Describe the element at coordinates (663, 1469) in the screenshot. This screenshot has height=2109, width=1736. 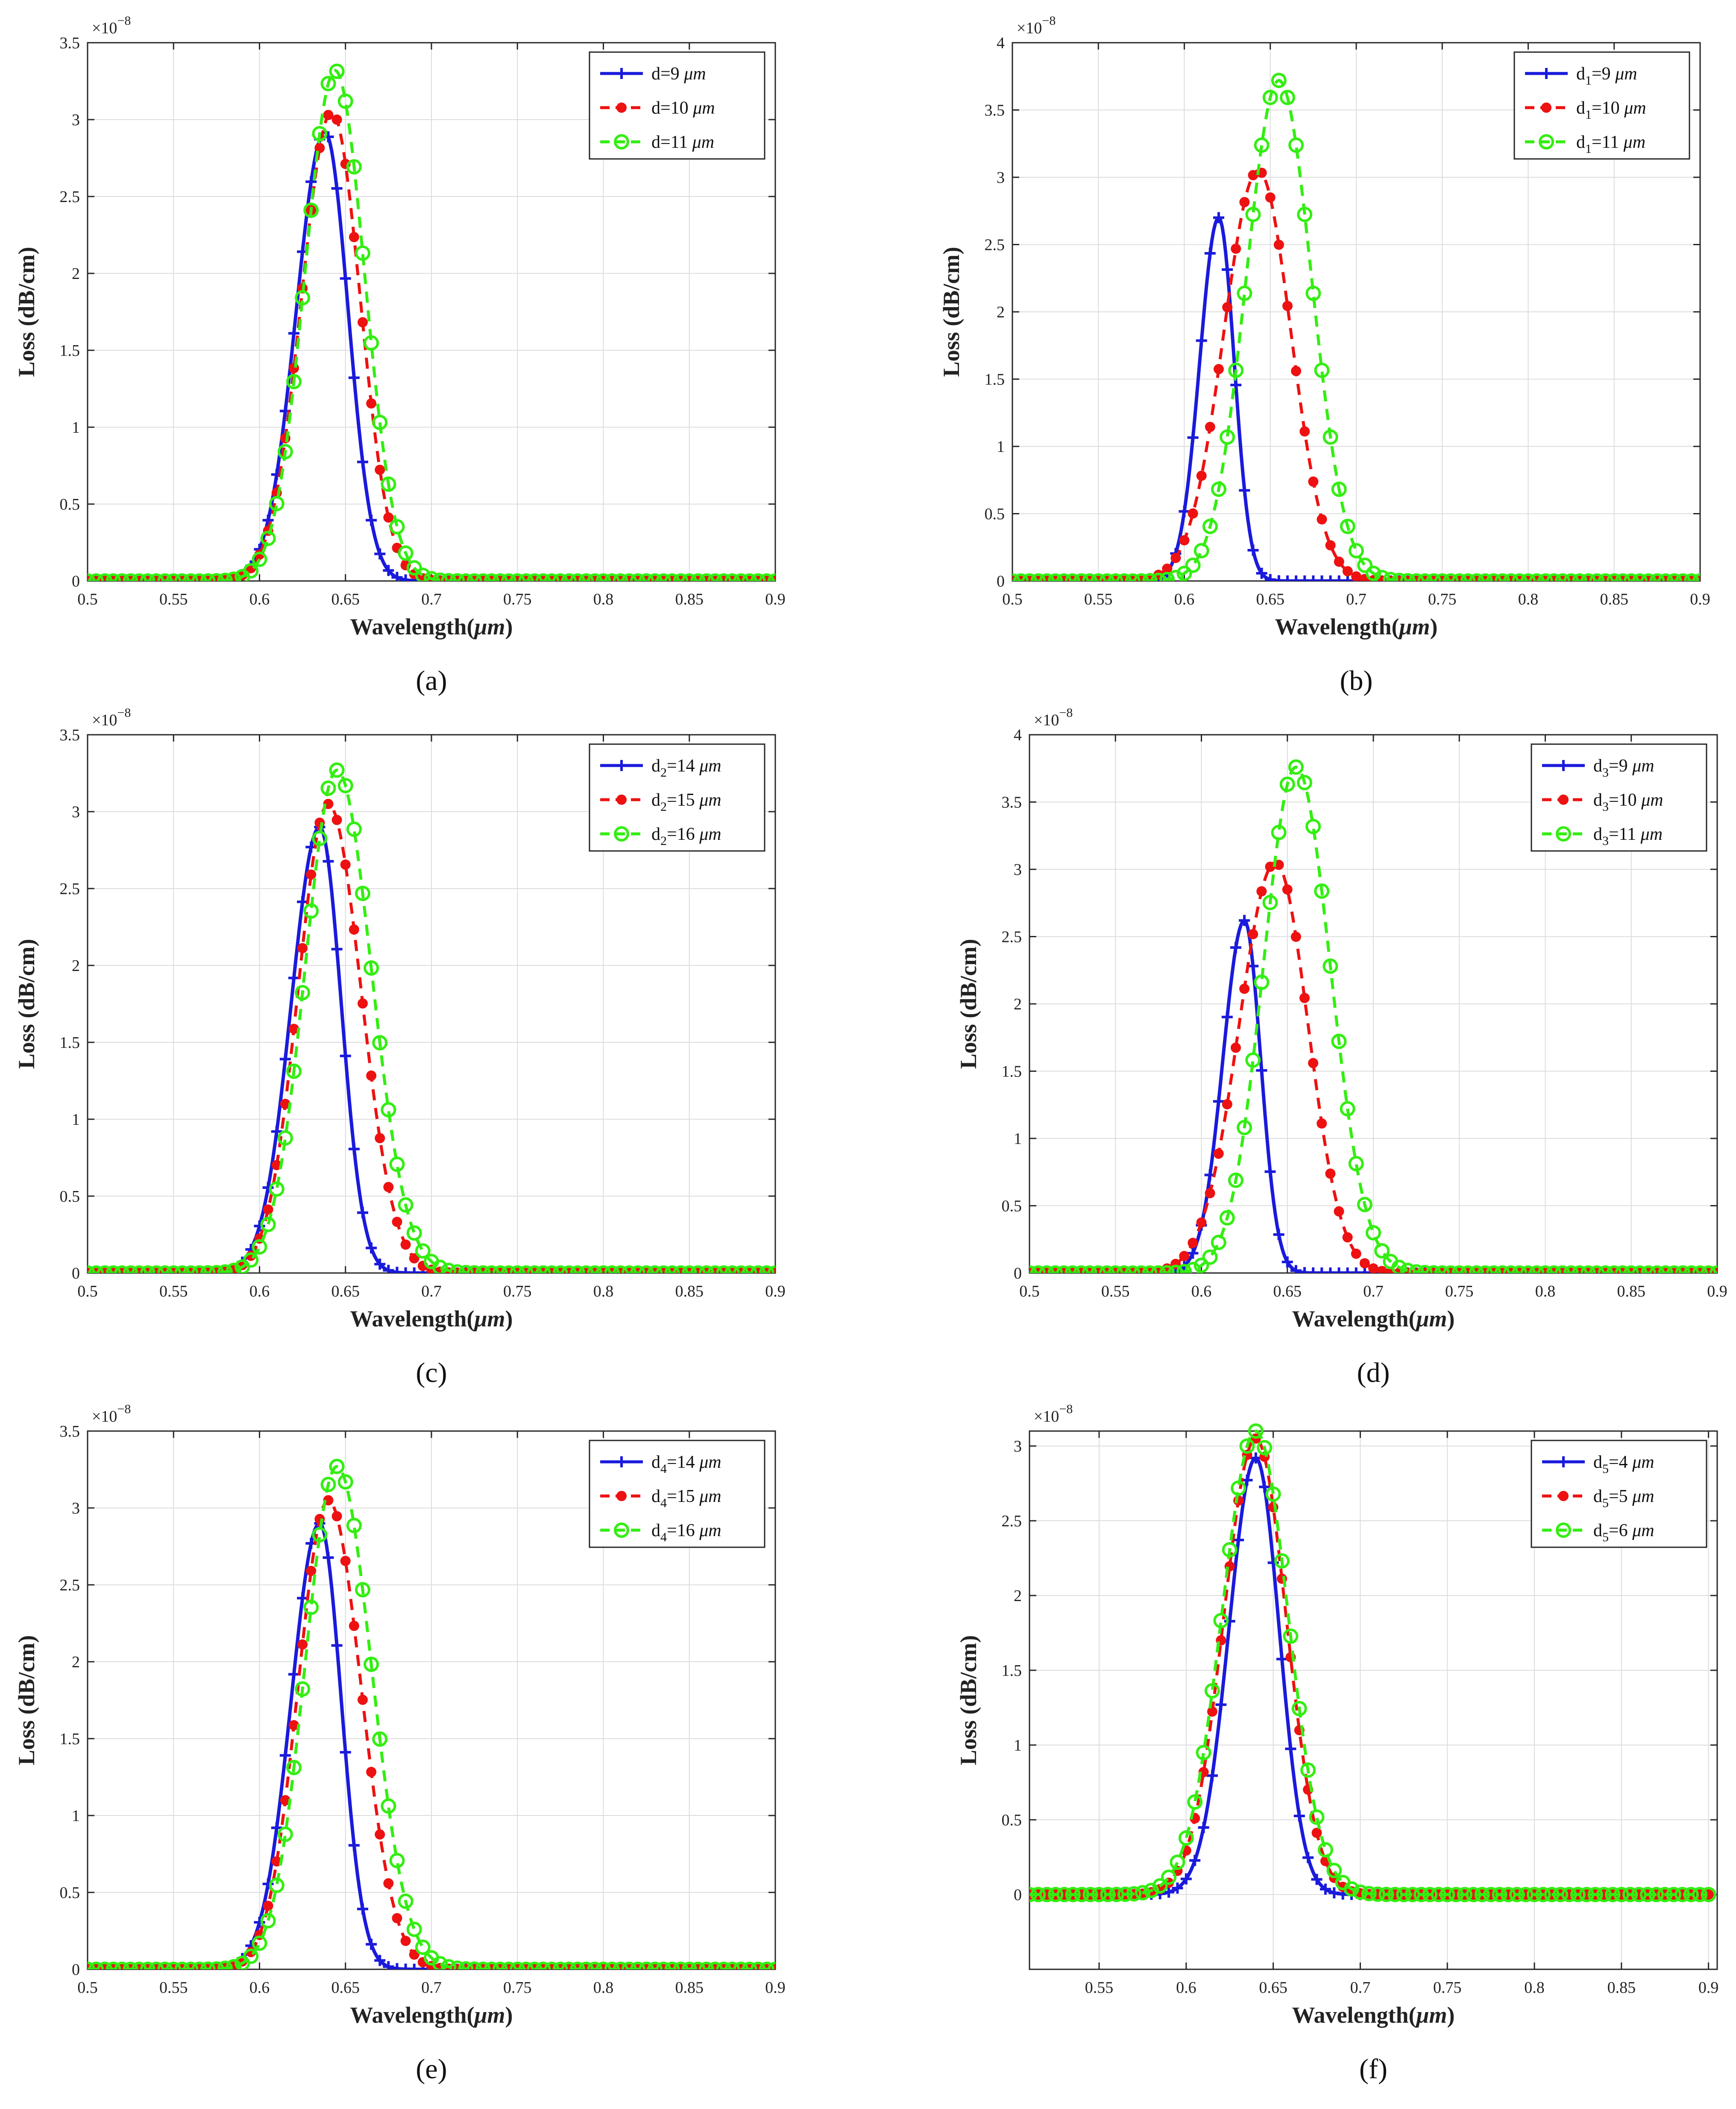
I see `legend-label-sub: 4` at that location.